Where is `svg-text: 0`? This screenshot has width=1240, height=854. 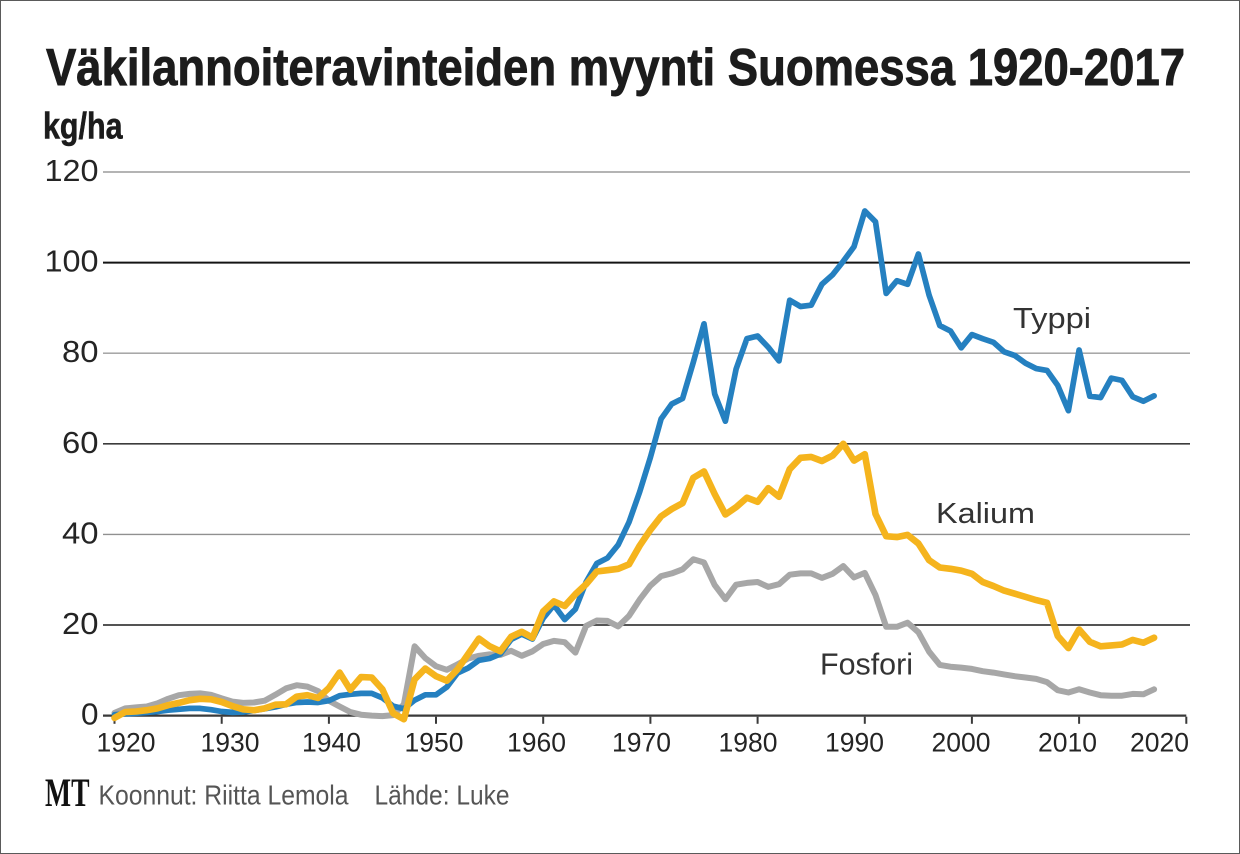 svg-text: 0 is located at coordinates (90, 715).